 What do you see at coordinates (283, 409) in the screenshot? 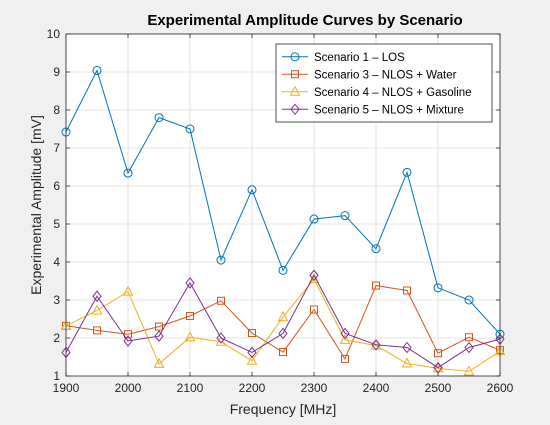
I see `x-axis-label: Frequency [MHz]` at bounding box center [283, 409].